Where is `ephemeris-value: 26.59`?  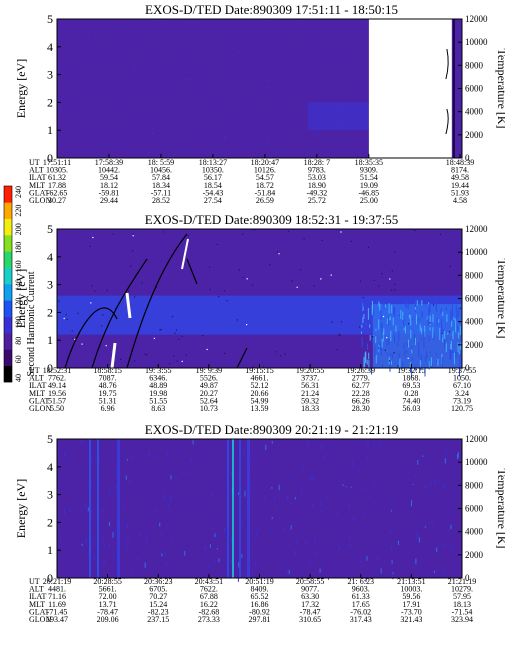
ephemeris-value: 26.59 is located at coordinates (265, 200).